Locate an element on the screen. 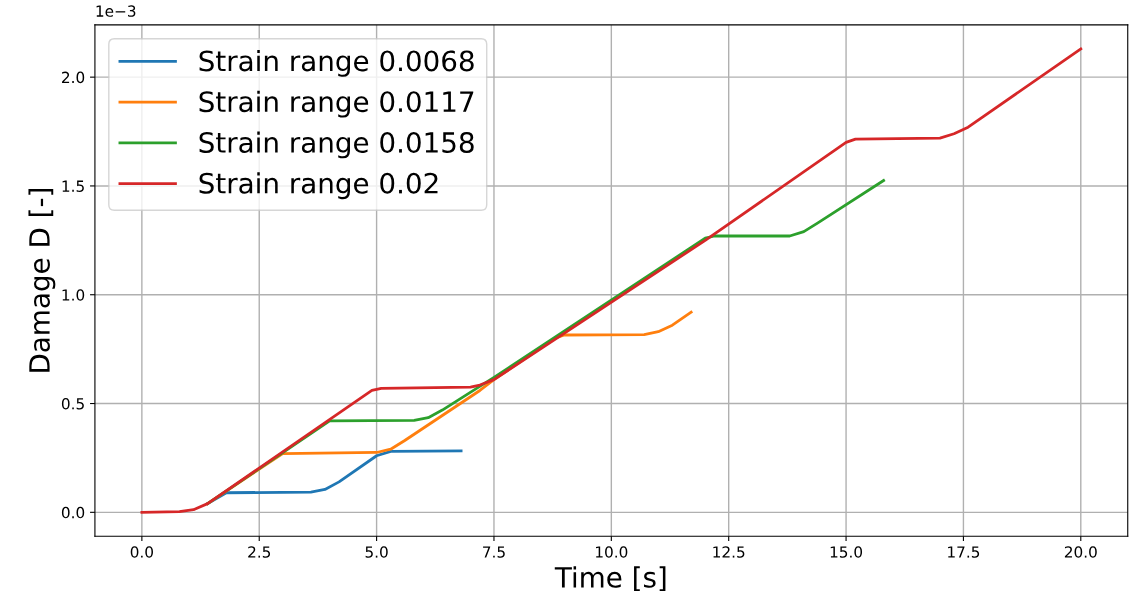 This screenshot has height=608, width=1130. x-tick-label: 17.5 is located at coordinates (964, 552).